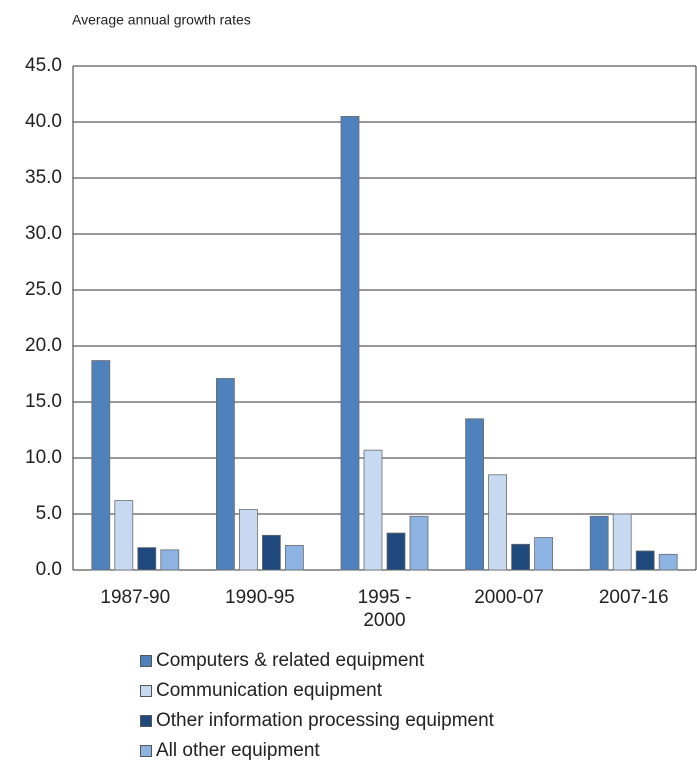 The width and height of the screenshot is (697, 768). What do you see at coordinates (384, 609) in the screenshot?
I see `x-tick-label: 1995 - 2000` at bounding box center [384, 609].